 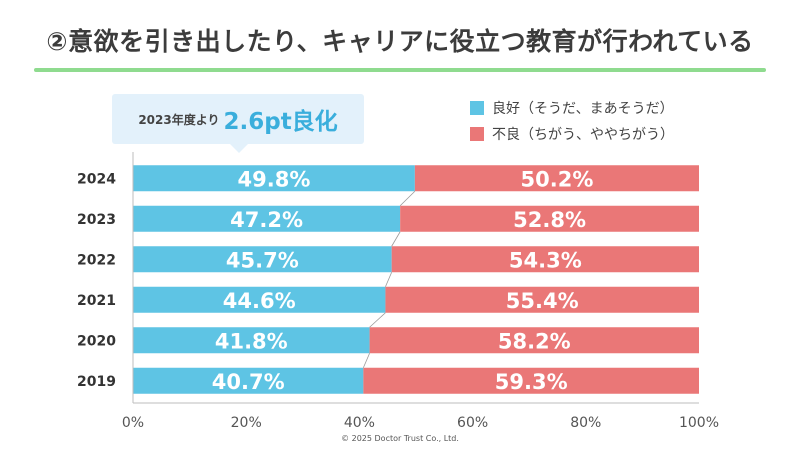 I want to click on chart-legend: 良好（そうだ、まあそうだ） 不良（ちがう、ややちがう）, so click(x=572, y=121).